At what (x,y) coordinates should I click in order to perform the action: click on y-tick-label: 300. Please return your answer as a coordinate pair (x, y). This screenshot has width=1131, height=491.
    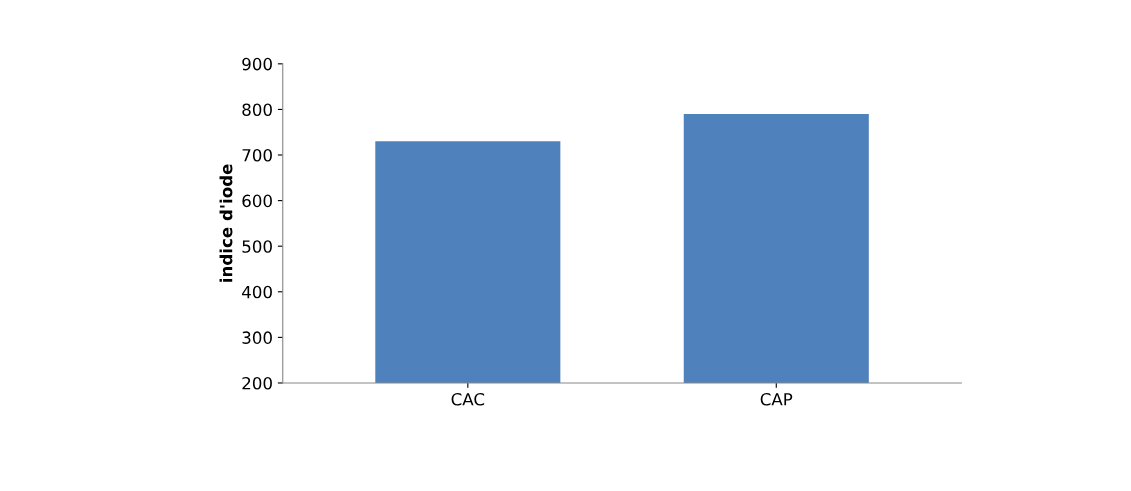
    Looking at the image, I should click on (257, 337).